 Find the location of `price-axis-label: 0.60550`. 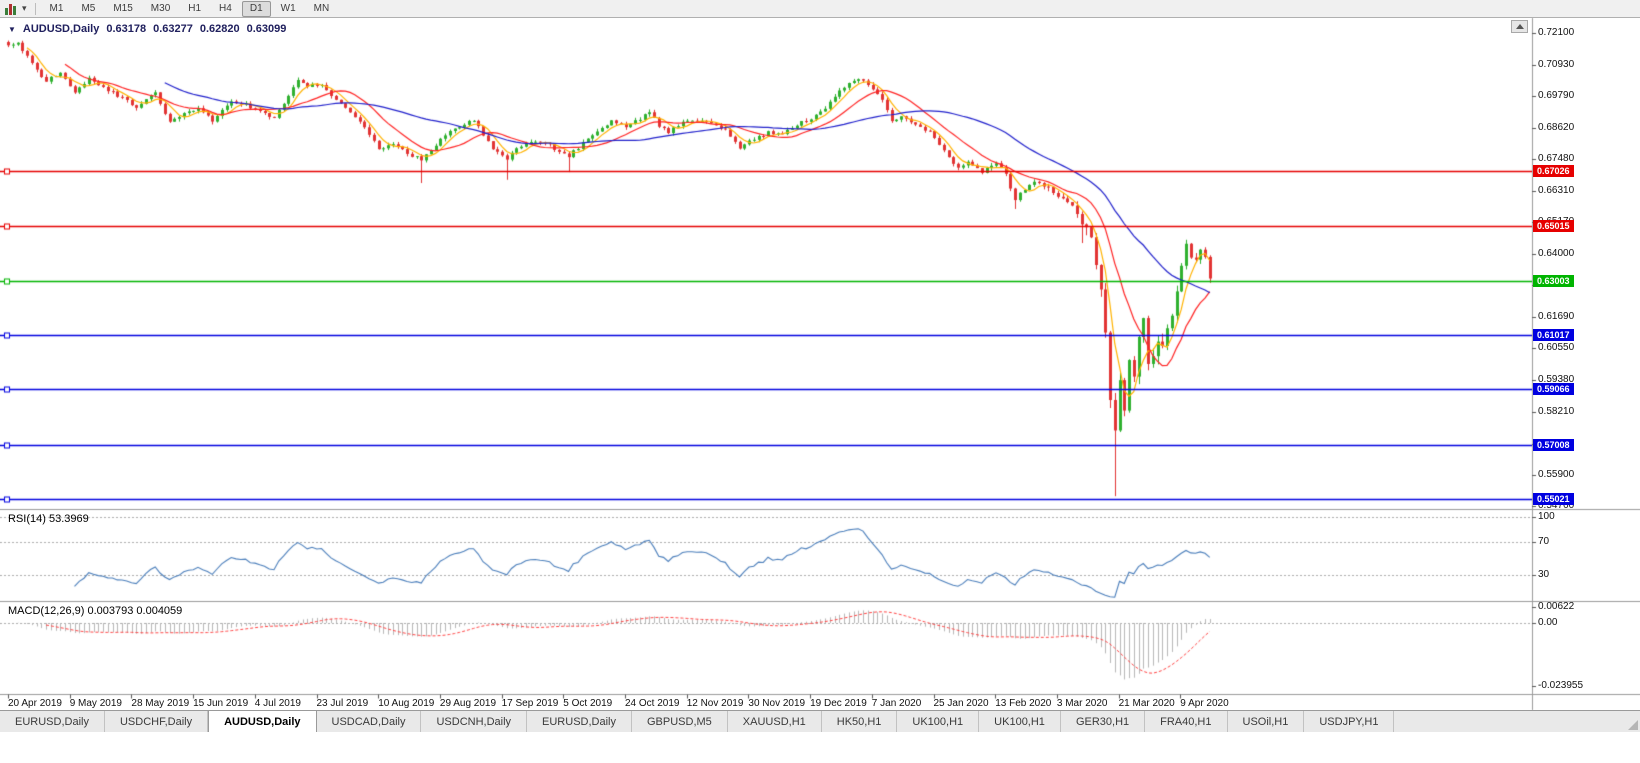

price-axis-label: 0.60550 is located at coordinates (1556, 348).